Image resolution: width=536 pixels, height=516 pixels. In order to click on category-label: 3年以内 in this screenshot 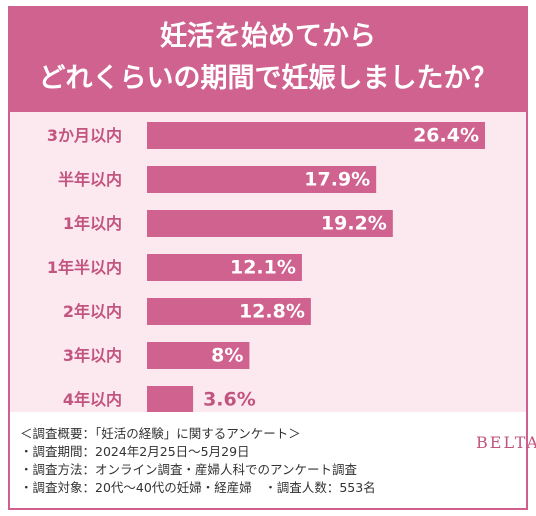, I will do `click(92, 355)`.